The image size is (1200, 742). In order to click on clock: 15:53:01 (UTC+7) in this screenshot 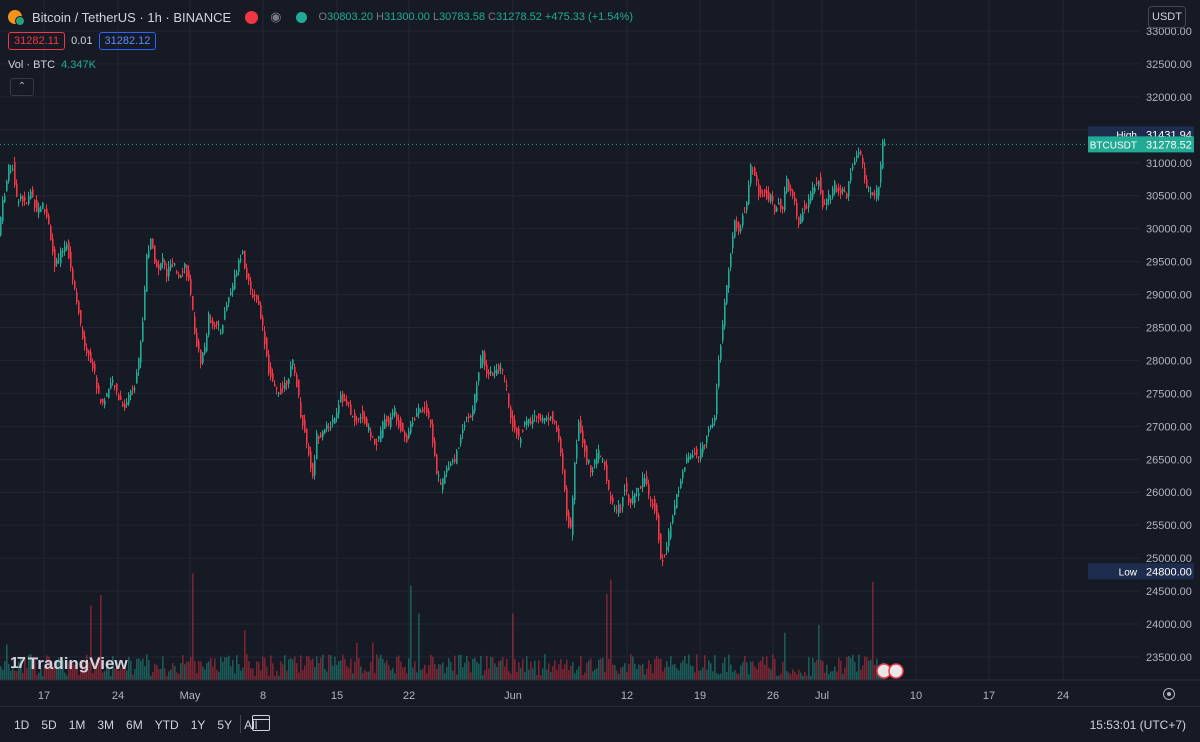, I will do `click(1137, 725)`.